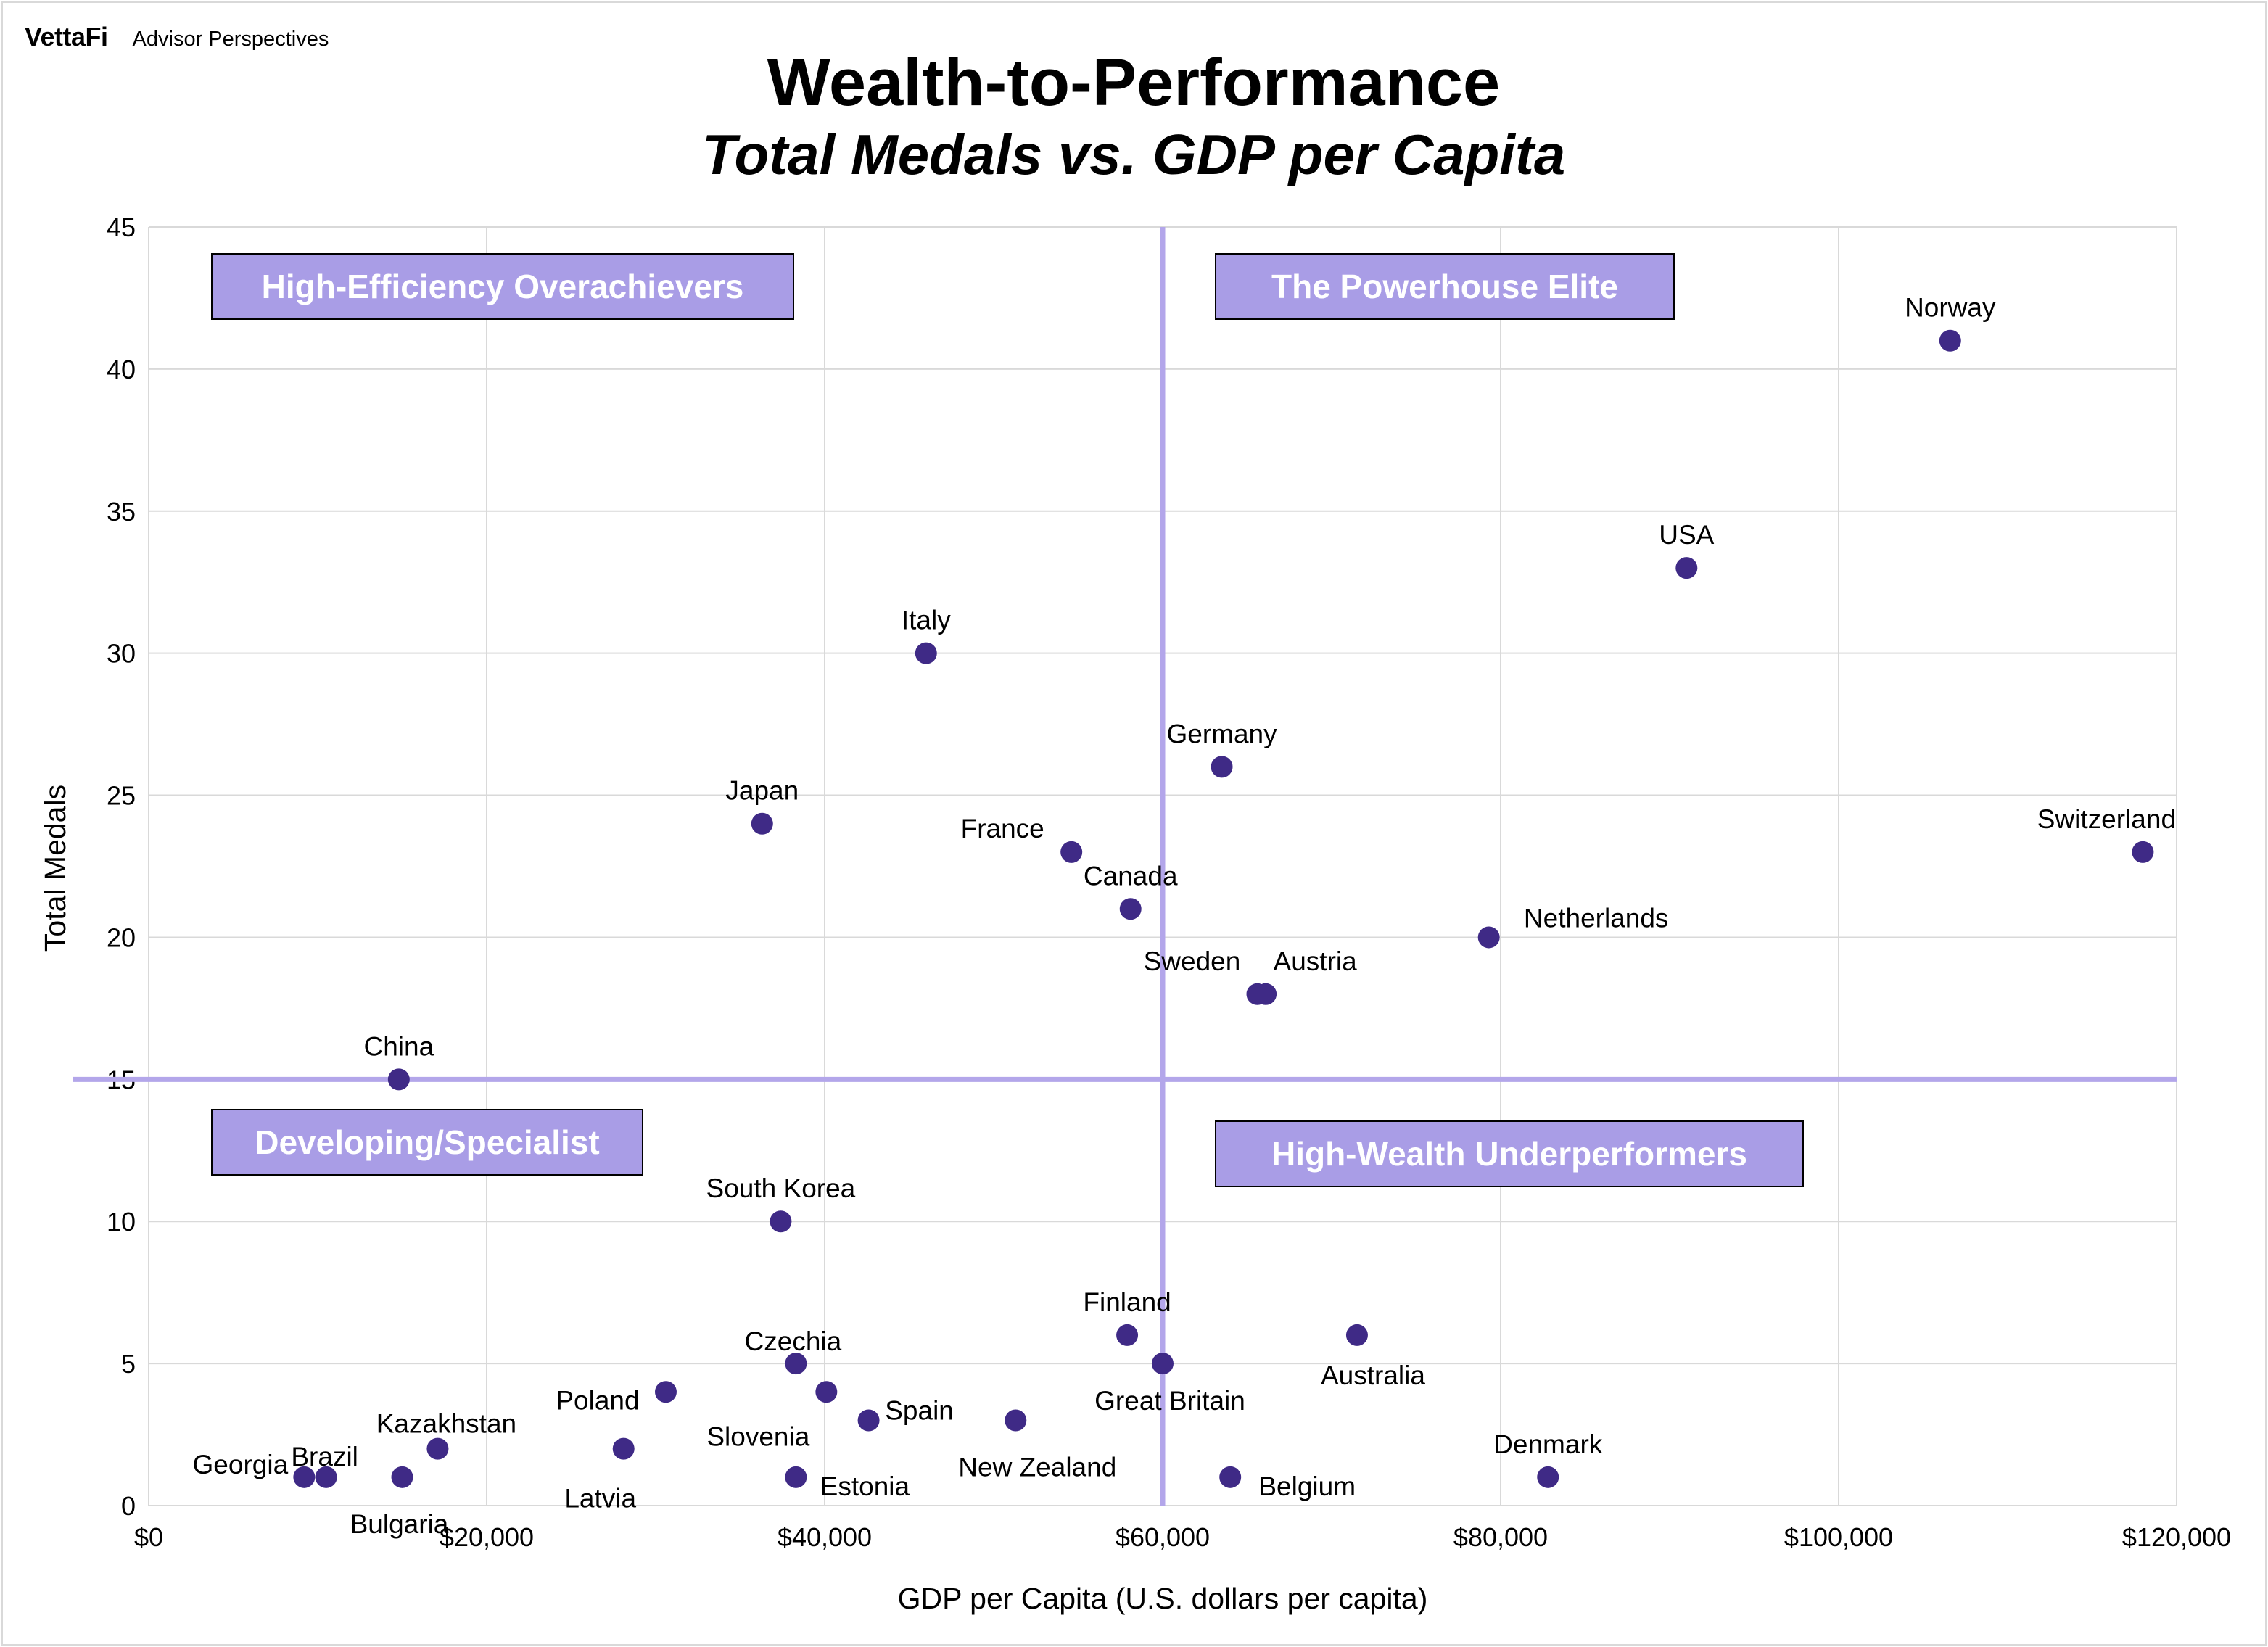  I want to click on brand-name: Advisor Perspectives, so click(231, 39).